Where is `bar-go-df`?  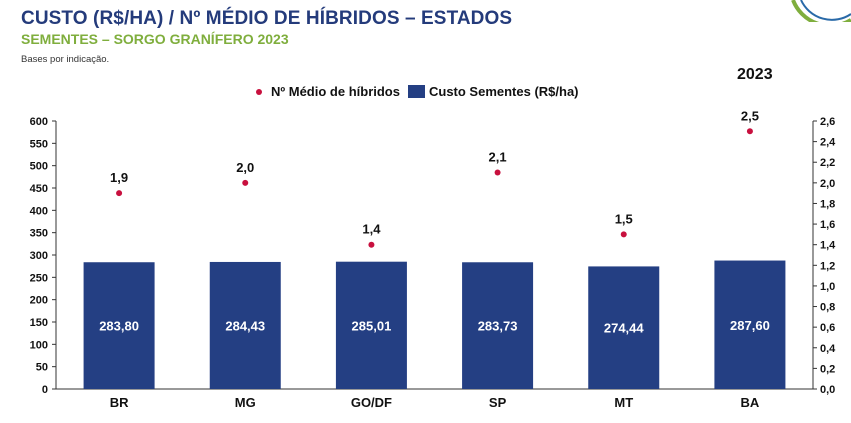 bar-go-df is located at coordinates (371, 325).